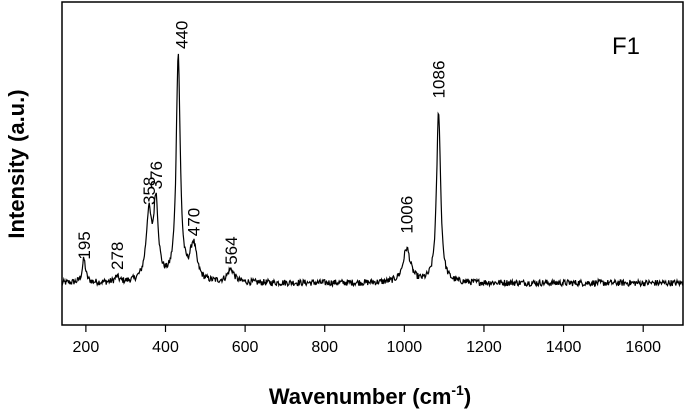  Describe the element at coordinates (231, 250) in the screenshot. I see `peak-label: 564` at that location.